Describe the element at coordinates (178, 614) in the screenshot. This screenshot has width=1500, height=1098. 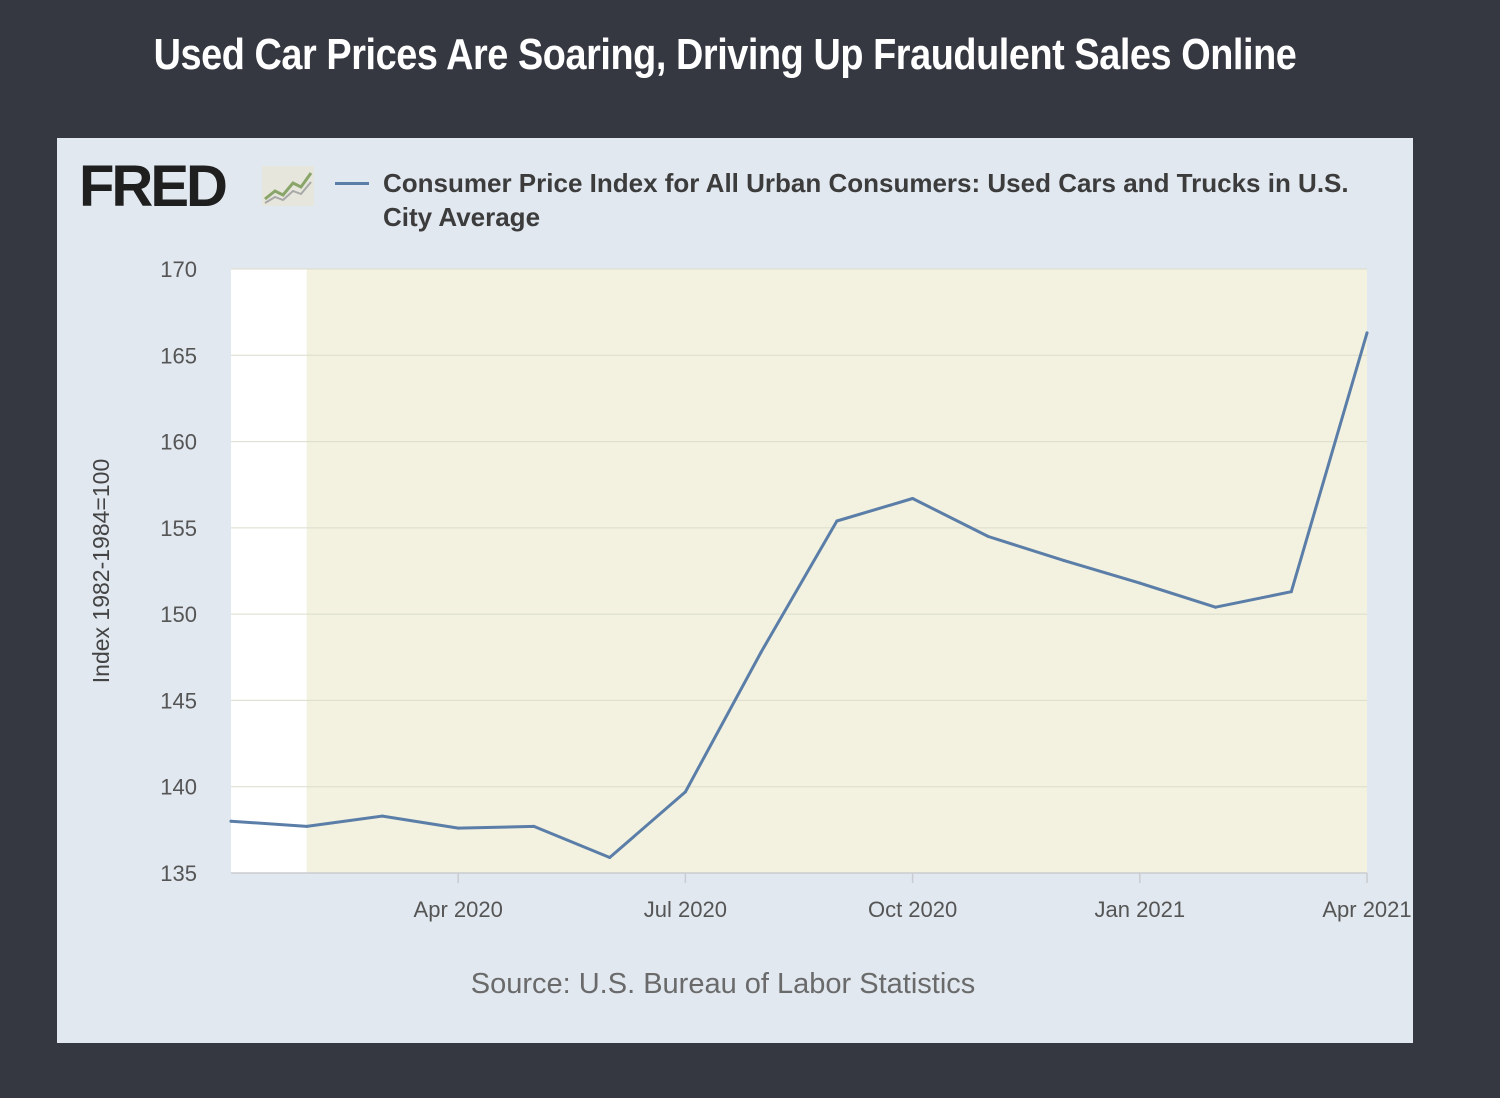
I see `y-tick-label: 150` at that location.